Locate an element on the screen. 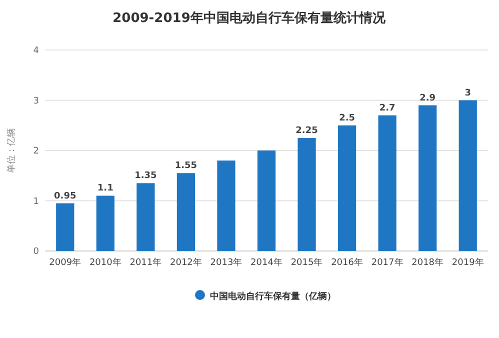  x-tick-label: 2019年 is located at coordinates (468, 262).